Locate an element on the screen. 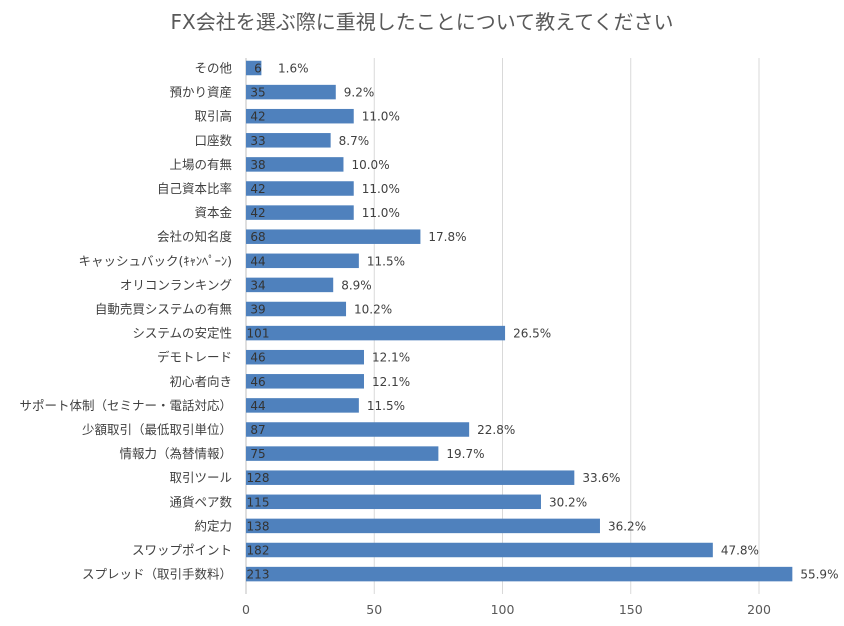 The height and width of the screenshot is (626, 844). value-label: 68 is located at coordinates (257, 237).